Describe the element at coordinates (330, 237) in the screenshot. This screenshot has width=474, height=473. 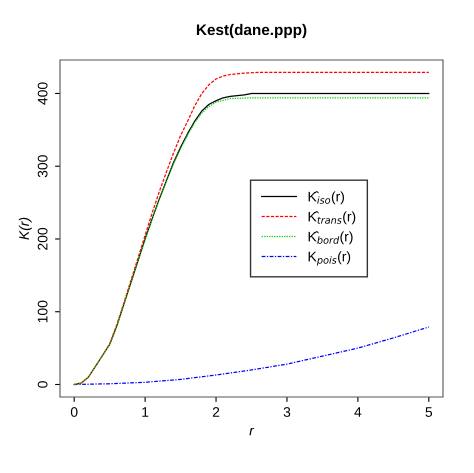
I see `legend-label: K̂$_{bord}$(r)` at that location.